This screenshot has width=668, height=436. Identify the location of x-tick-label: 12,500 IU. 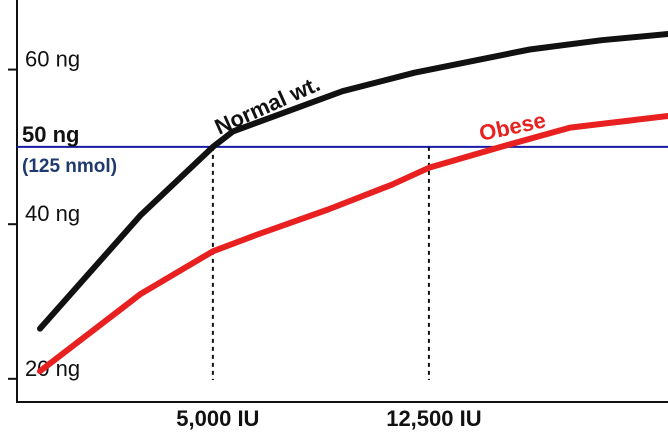
(433, 418).